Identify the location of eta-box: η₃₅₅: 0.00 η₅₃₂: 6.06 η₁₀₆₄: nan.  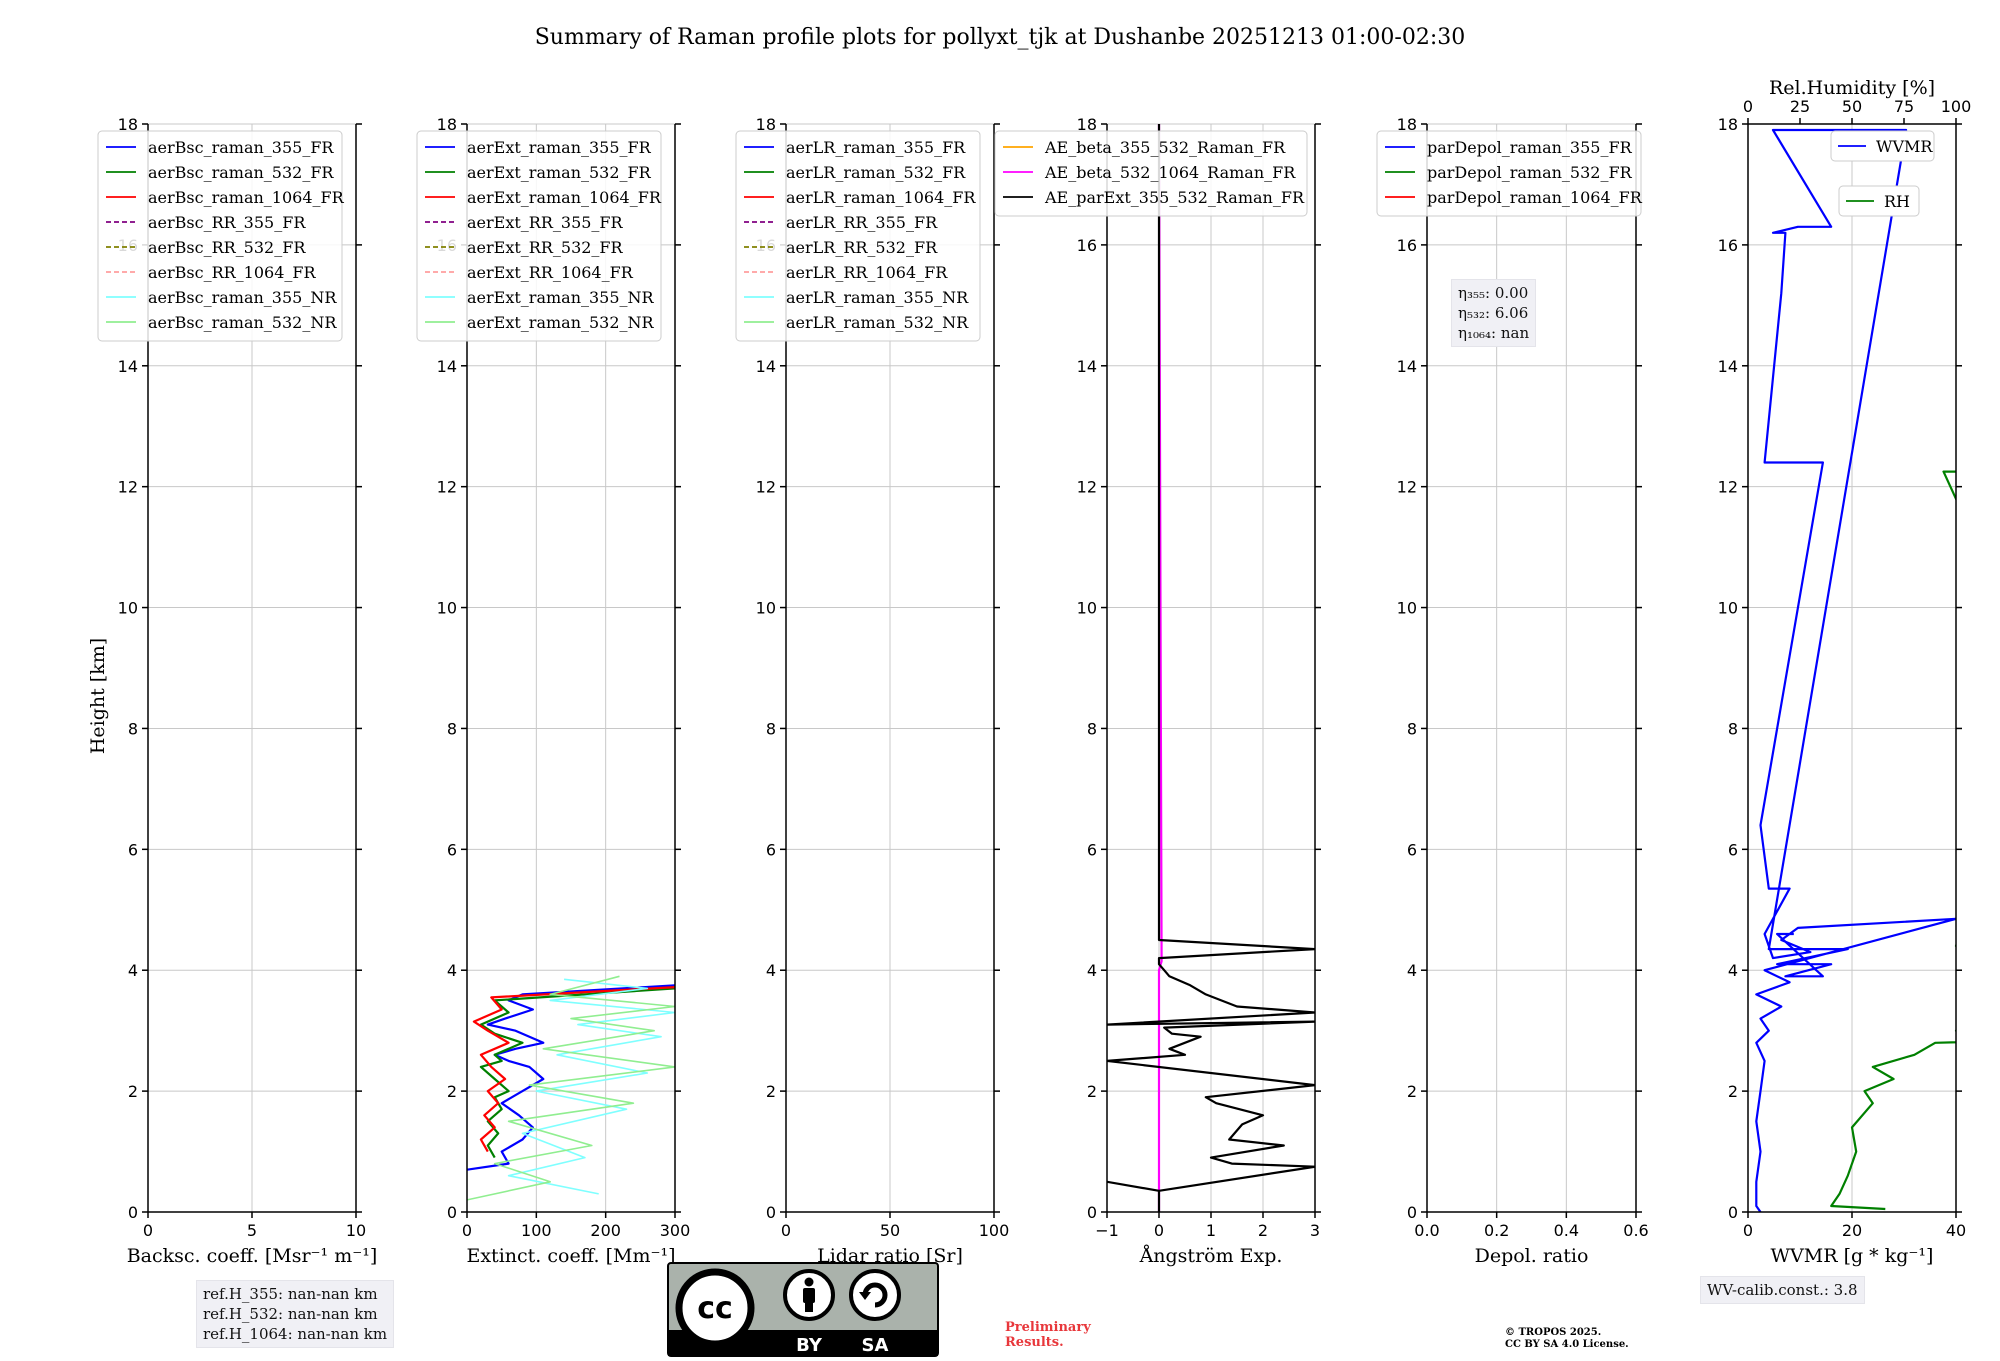
(1494, 313).